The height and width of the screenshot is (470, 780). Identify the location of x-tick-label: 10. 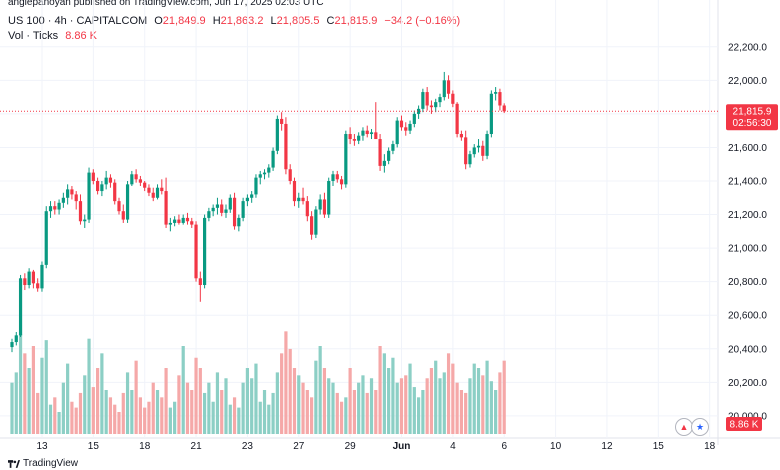
(556, 446).